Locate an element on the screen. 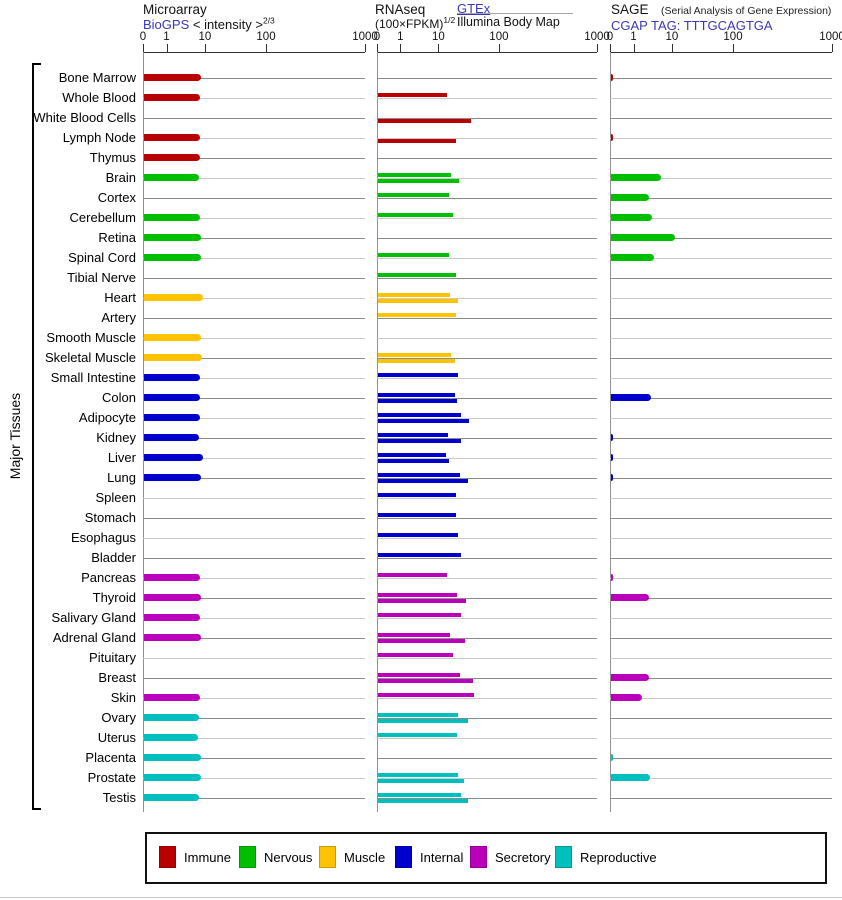 The height and width of the screenshot is (900, 842). gtex-link: GTEx is located at coordinates (474, 8).